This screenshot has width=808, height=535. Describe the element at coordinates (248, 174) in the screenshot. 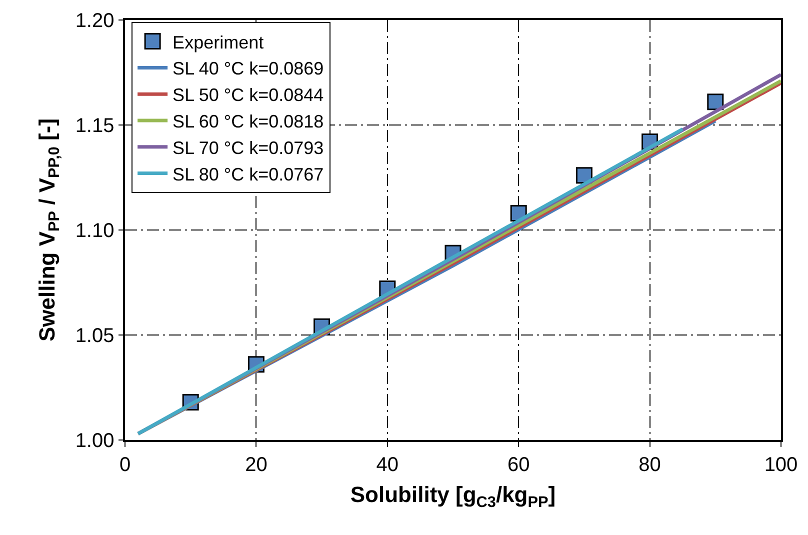

I see `legend-label: SL 80 °C k=0.0767` at that location.